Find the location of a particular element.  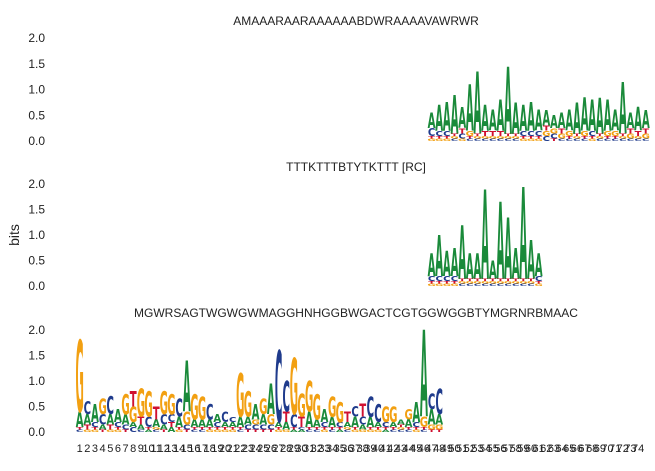

x-tick-label: 58 is located at coordinates (516, 449).